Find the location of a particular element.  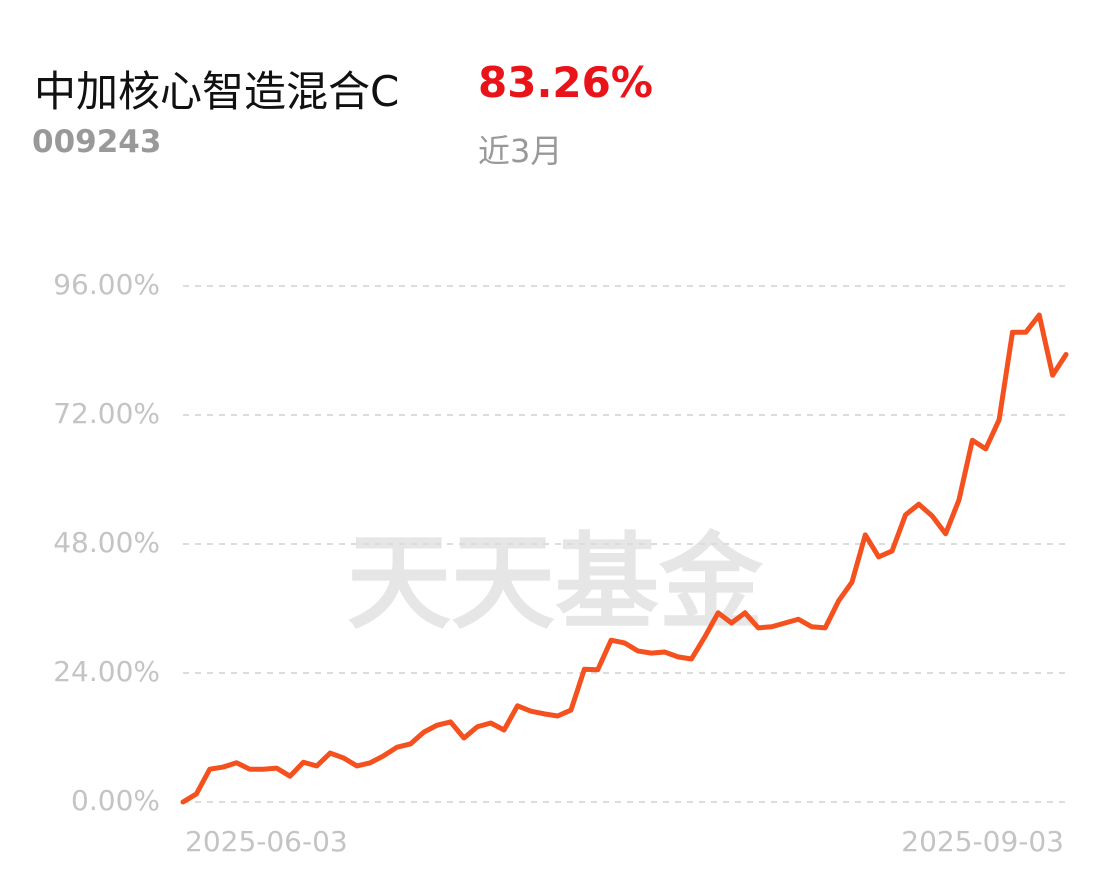

x-tick-label: 2025-06-03 is located at coordinates (266, 841).